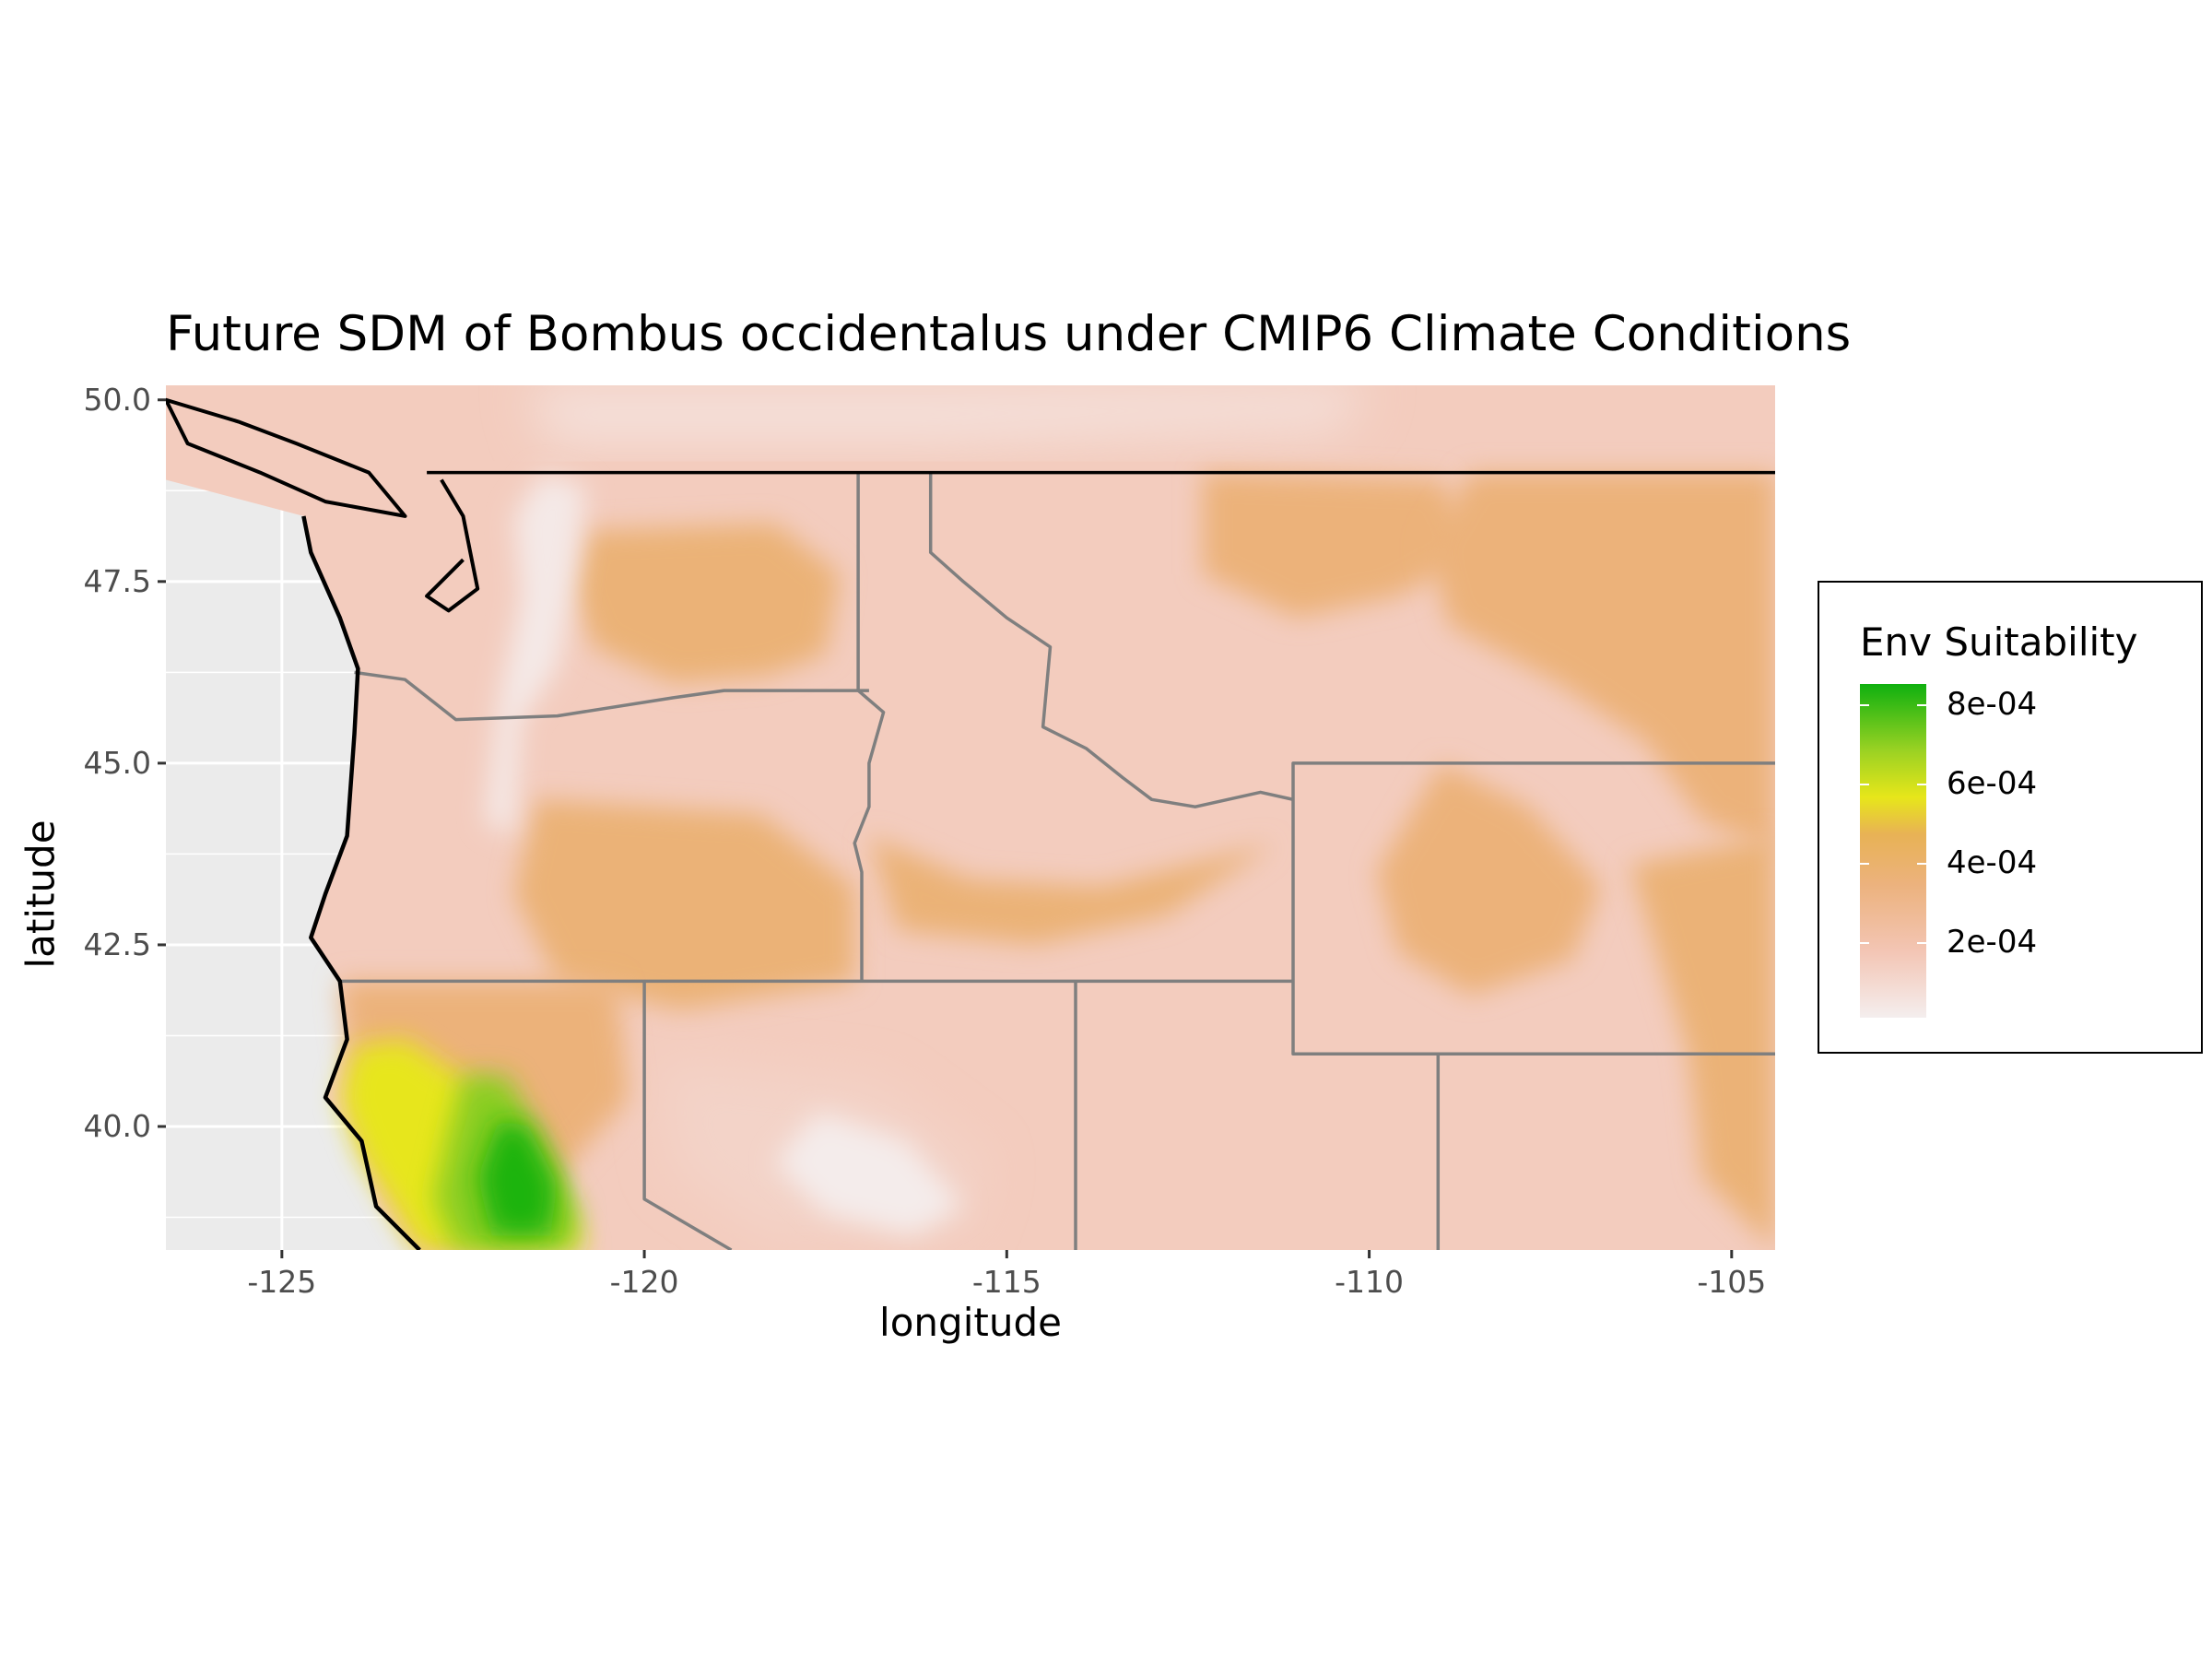 Image resolution: width=2212 pixels, height=1663 pixels. Describe the element at coordinates (644, 1282) in the screenshot. I see `x-tick-label: -120` at that location.